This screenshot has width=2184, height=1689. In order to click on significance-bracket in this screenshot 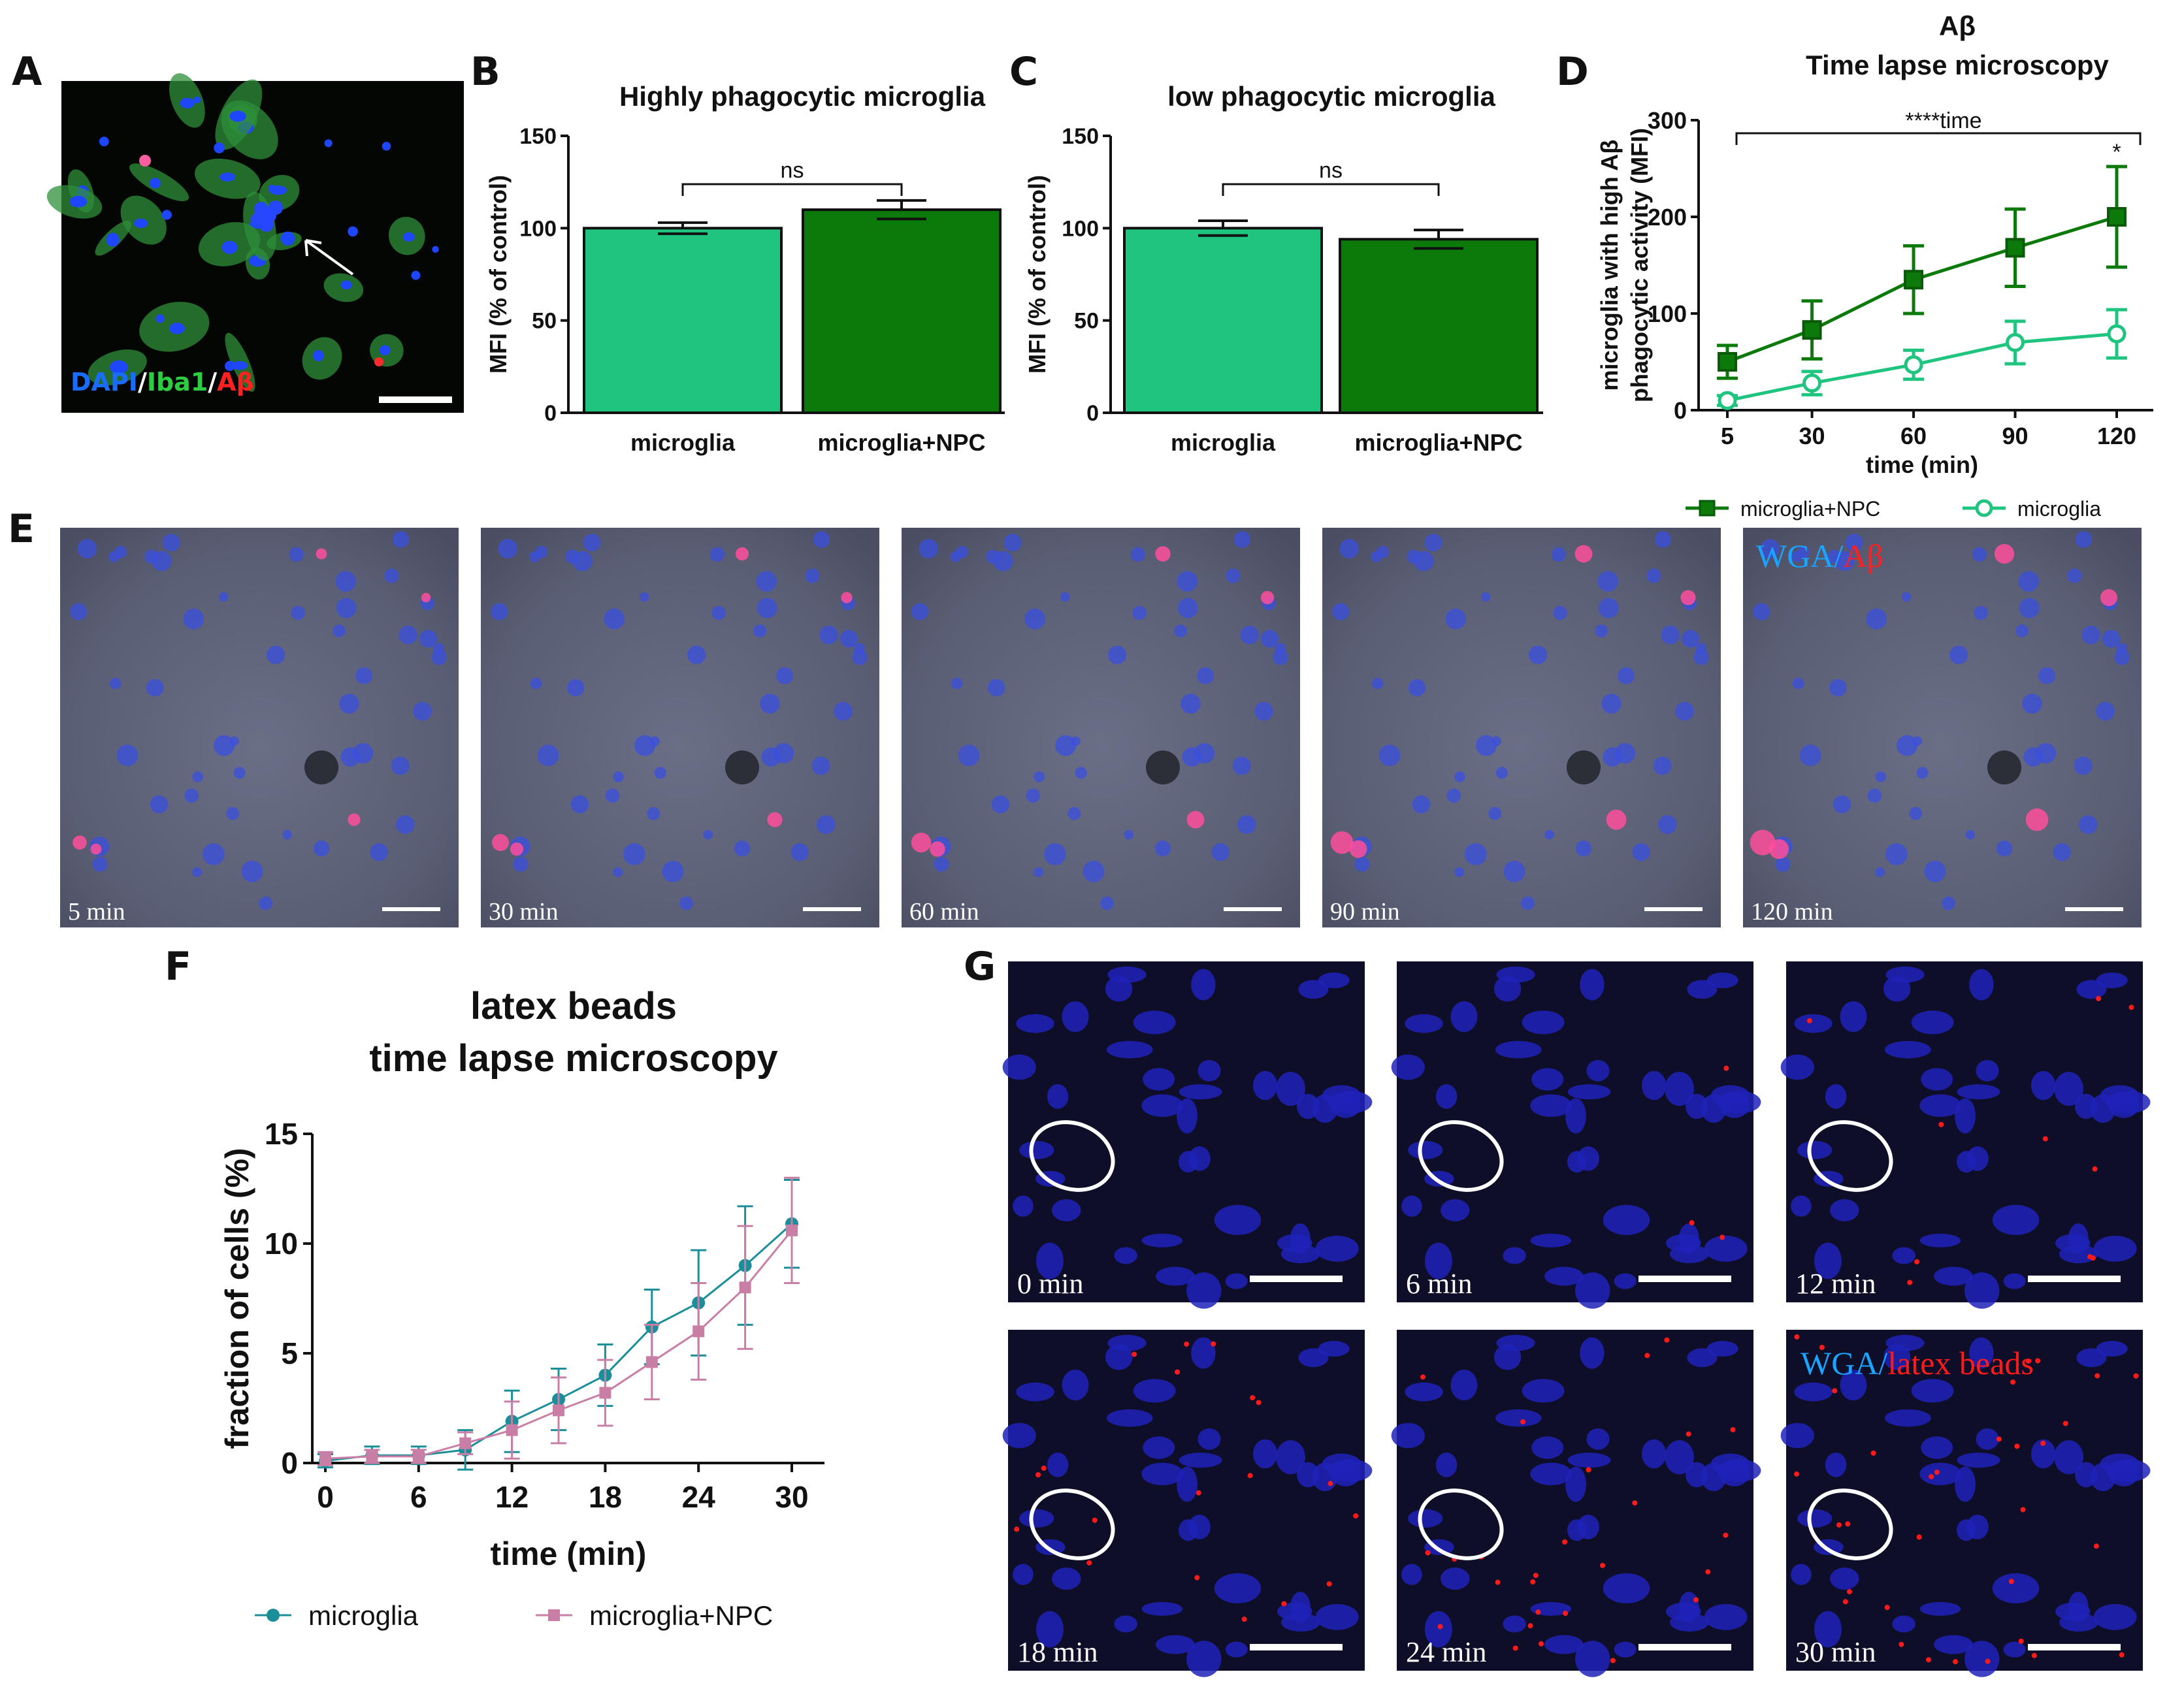, I will do `click(792, 189)`.